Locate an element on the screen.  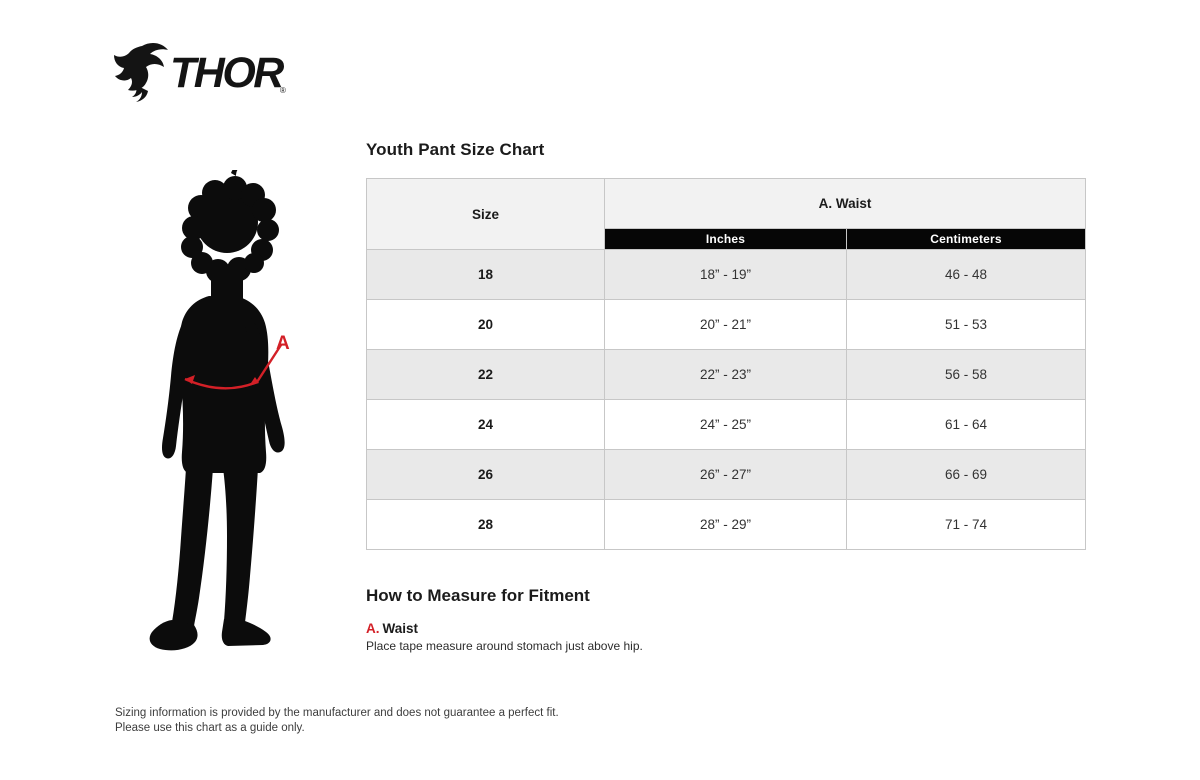
inches-column-header: Inches is located at coordinates (725, 239).